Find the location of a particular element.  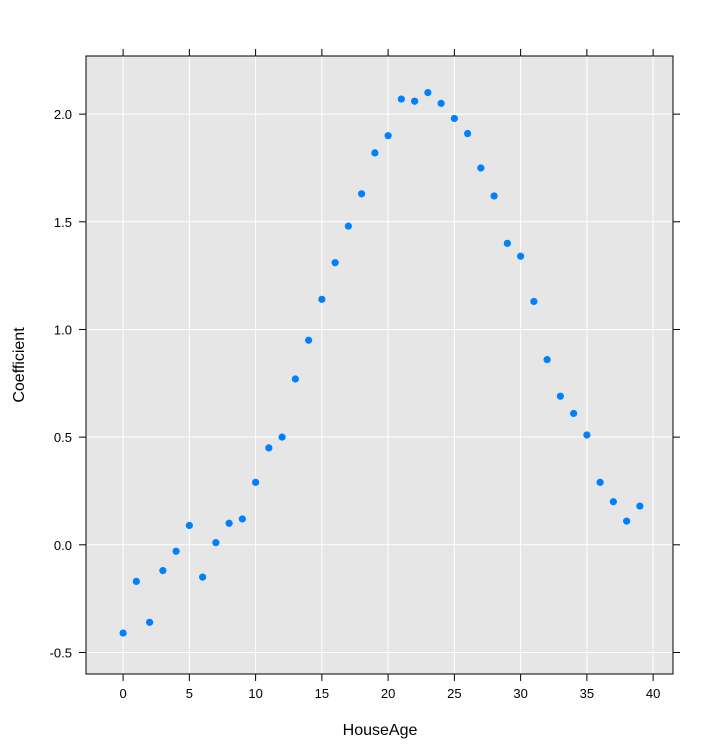

y-tick-label: -0.5 is located at coordinates (61, 652).